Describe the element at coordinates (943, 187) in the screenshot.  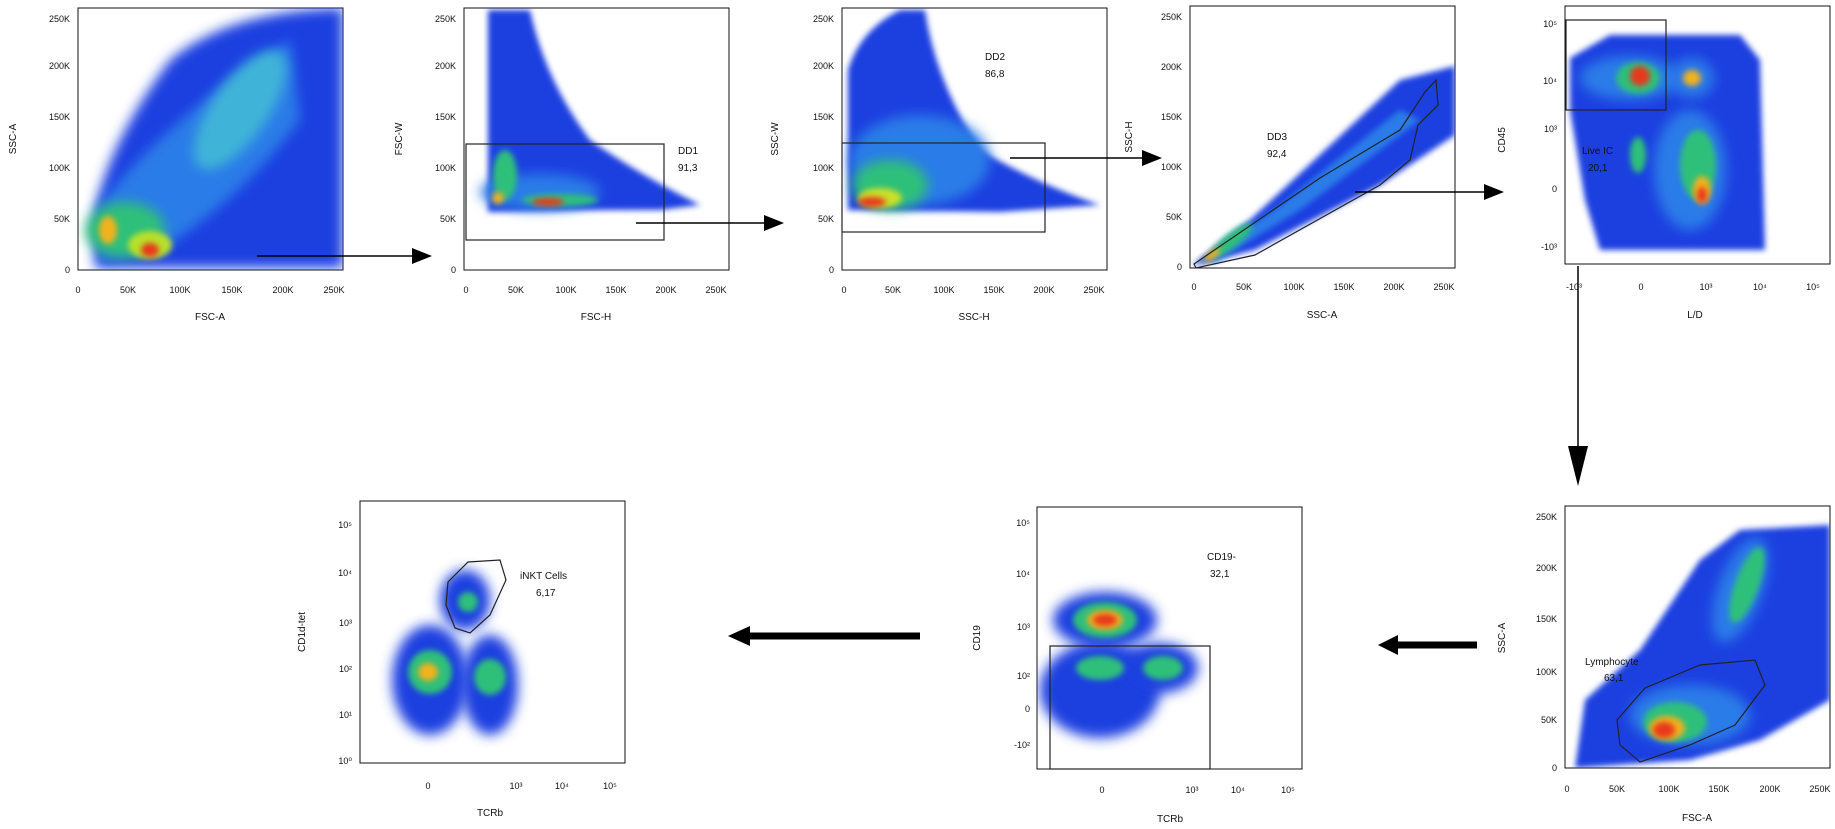
I see `gate-dd2` at that location.